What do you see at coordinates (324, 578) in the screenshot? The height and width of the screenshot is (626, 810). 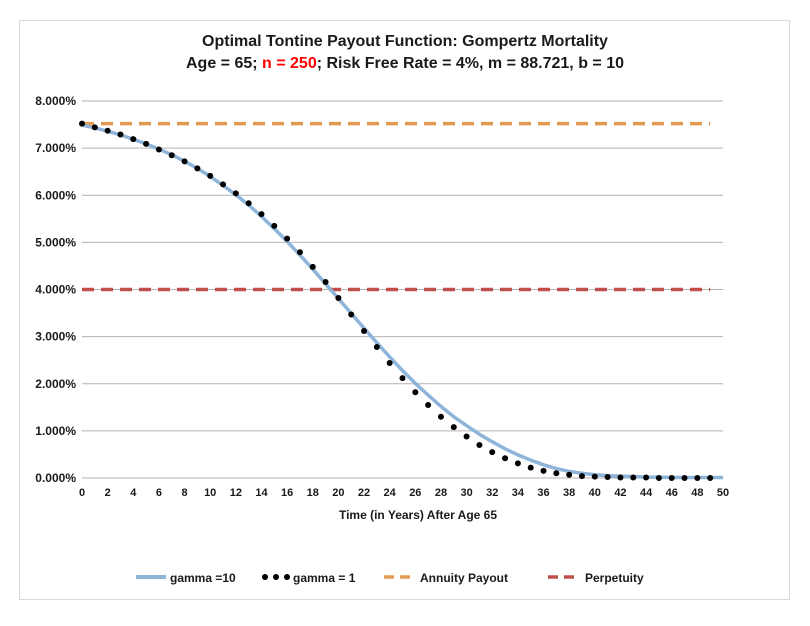 I see `legend-label-gamma-1: gamma = 1` at bounding box center [324, 578].